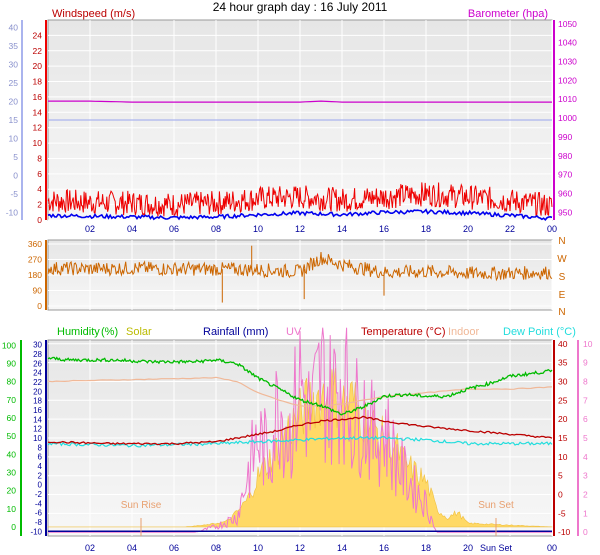  What do you see at coordinates (258, 229) in the screenshot?
I see `wind-x-tick: 10` at bounding box center [258, 229].